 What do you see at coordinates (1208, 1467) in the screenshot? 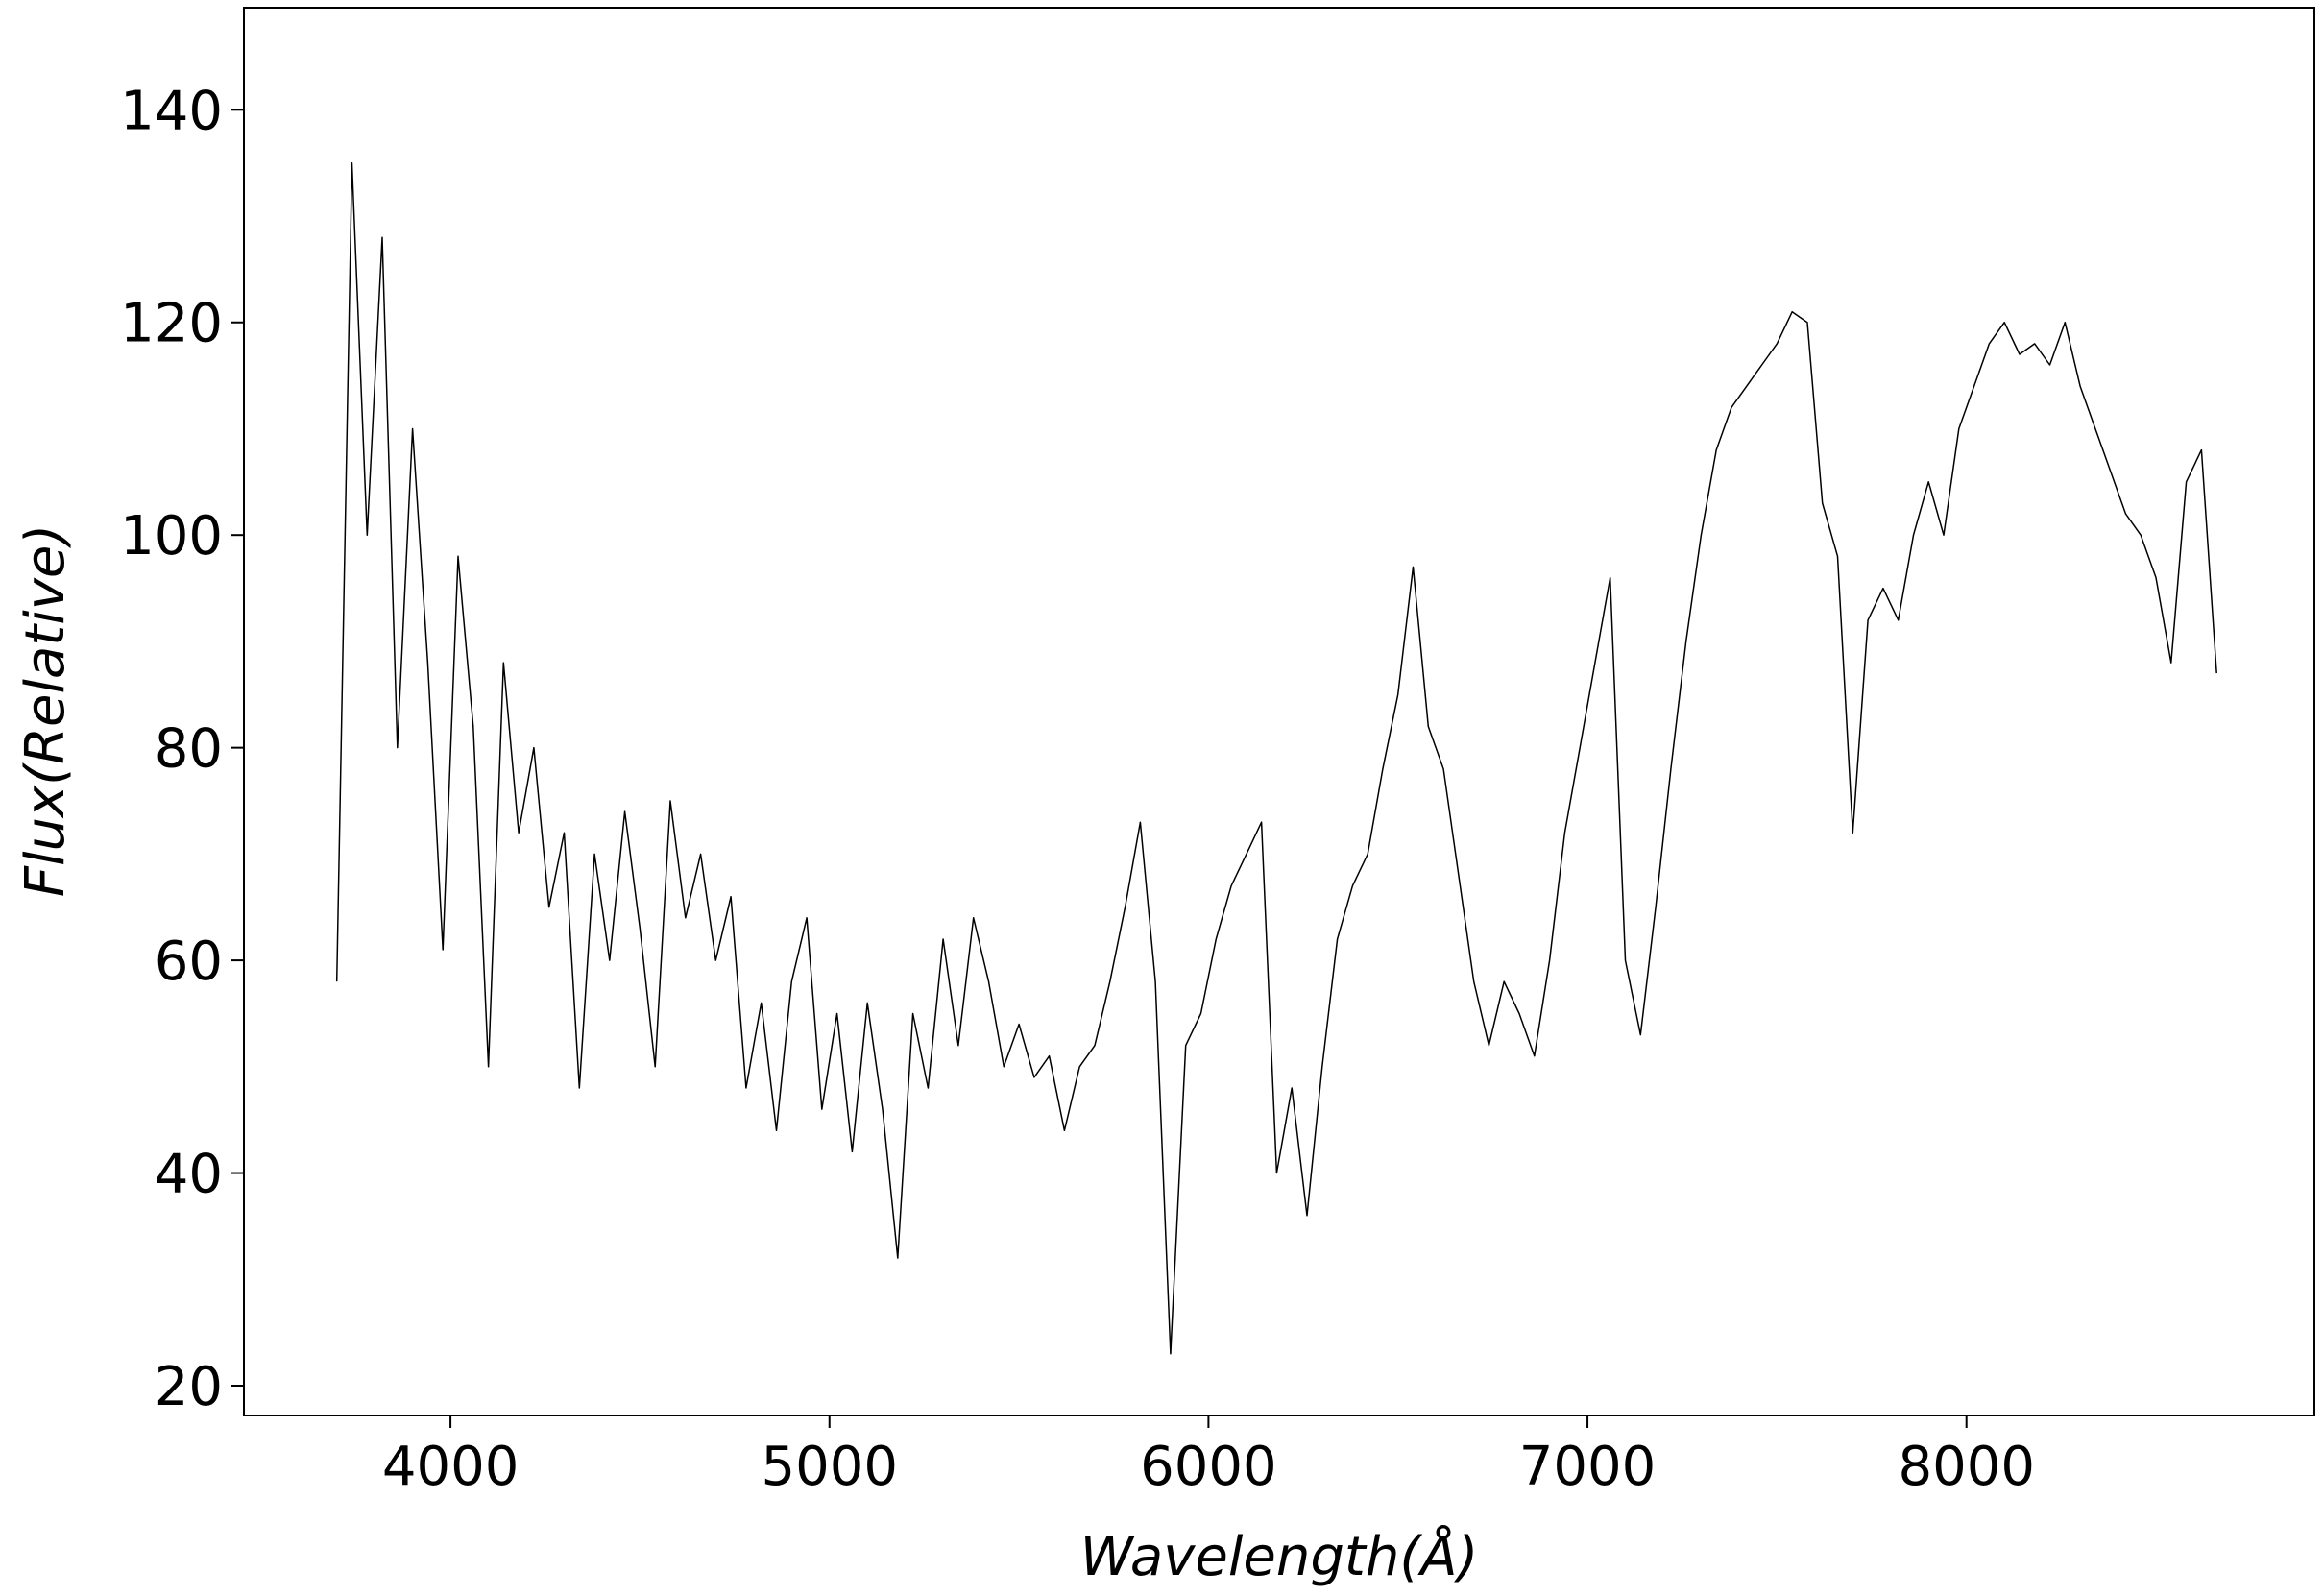
I see `x-tick-label: 6000` at bounding box center [1208, 1467].